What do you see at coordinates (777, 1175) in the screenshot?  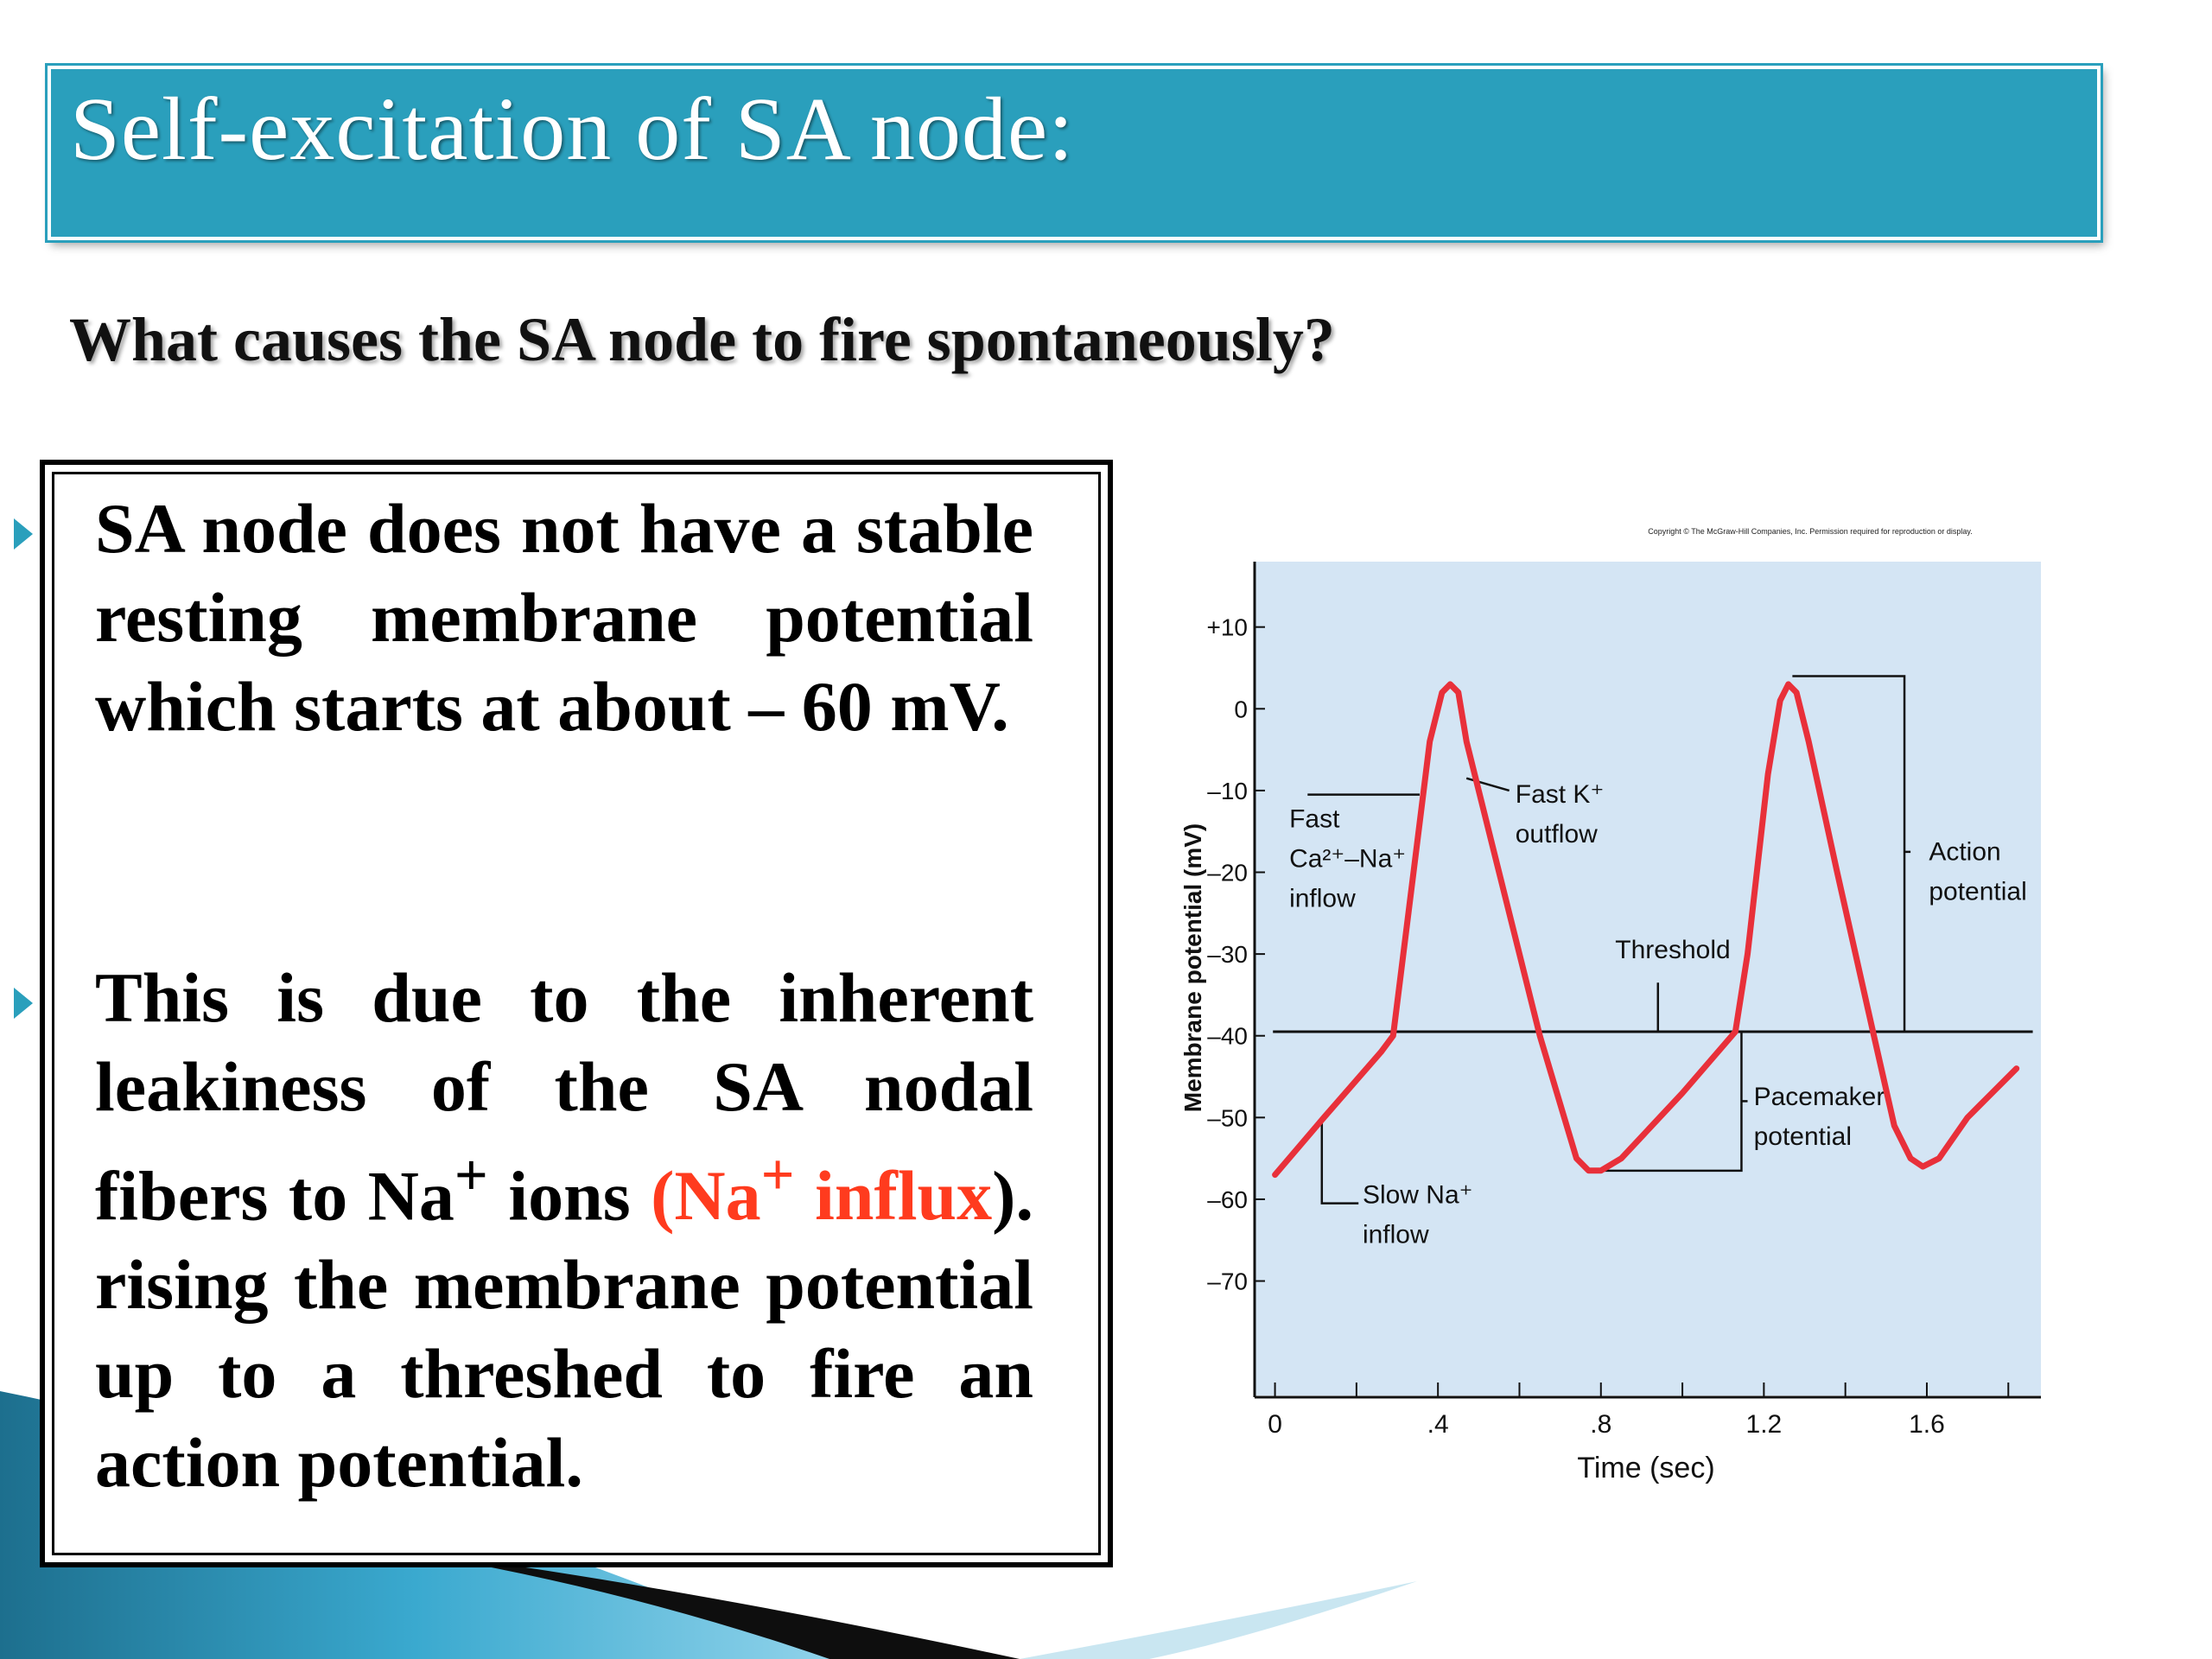 I see `na-influx-superscript: +` at bounding box center [777, 1175].